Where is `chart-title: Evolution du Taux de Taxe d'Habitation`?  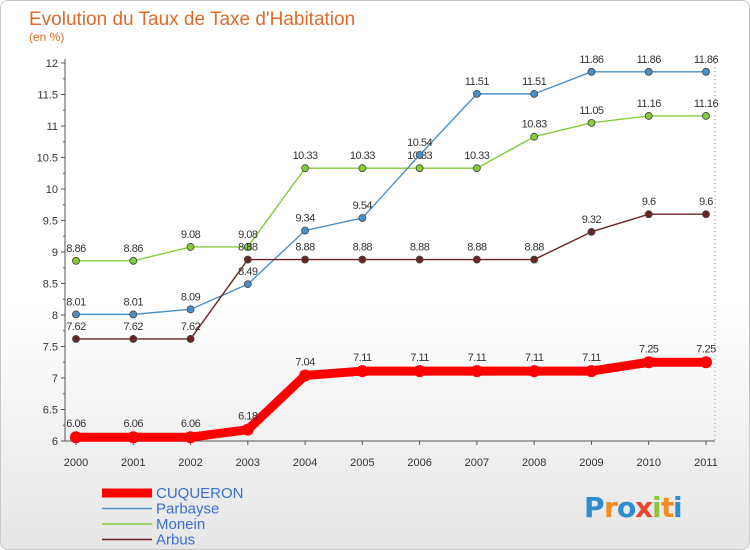 chart-title: Evolution du Taux de Taxe d'Habitation is located at coordinates (192, 19).